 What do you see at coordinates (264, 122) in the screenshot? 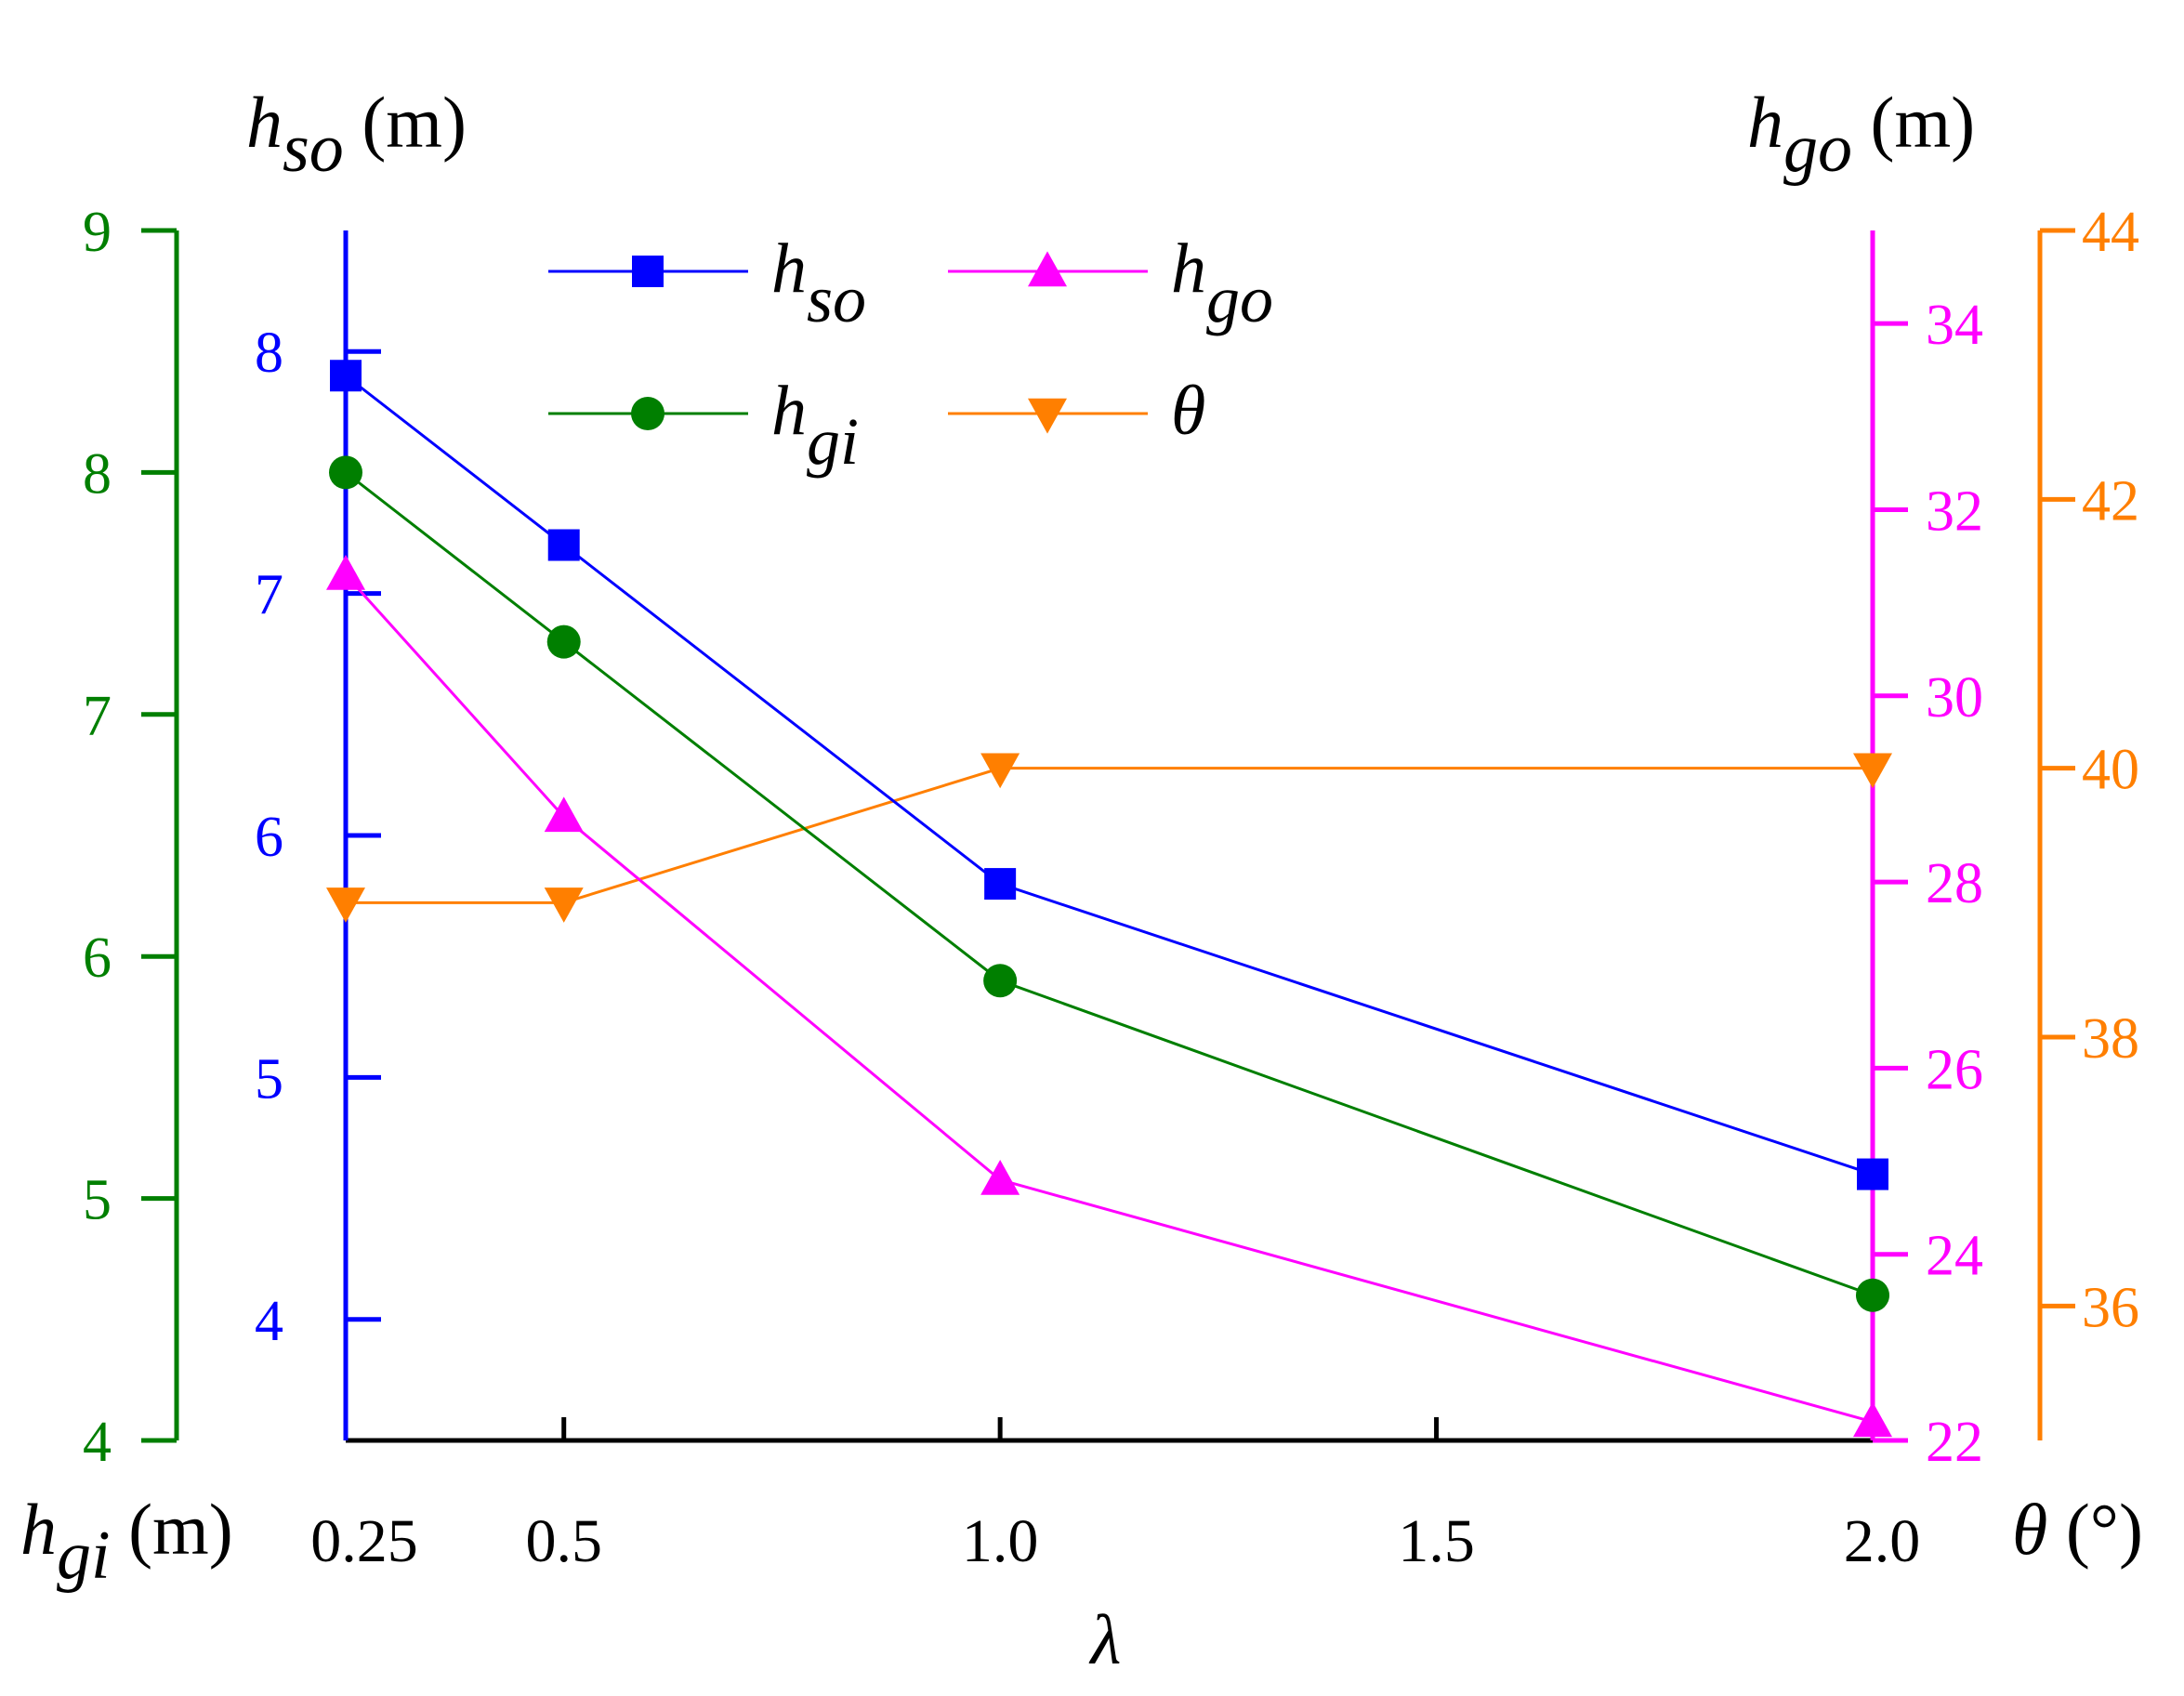
I see `hso-axis-title-main: h` at bounding box center [264, 122].